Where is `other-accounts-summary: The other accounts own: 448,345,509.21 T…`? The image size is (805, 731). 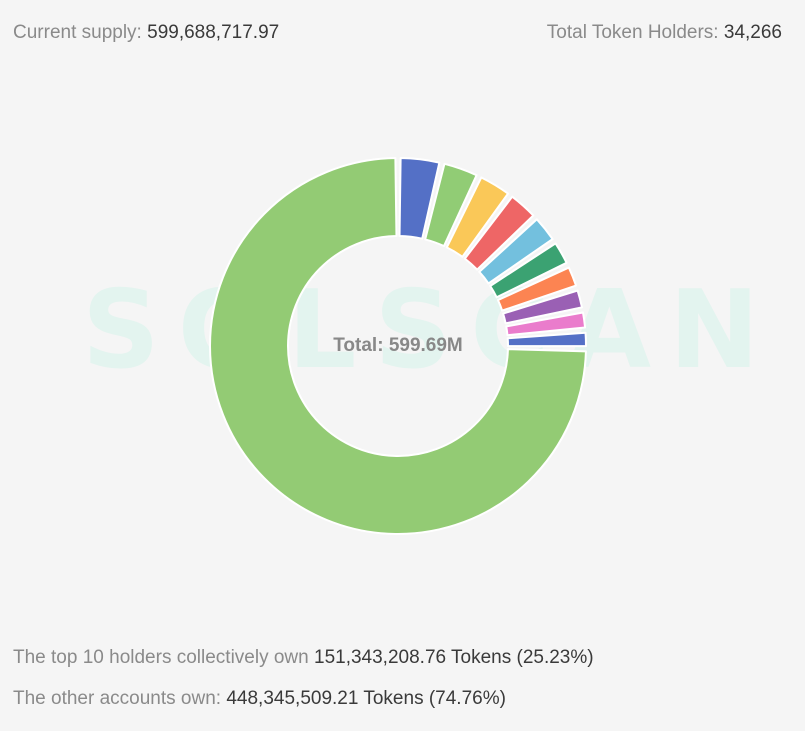 other-accounts-summary: The other accounts own: 448,345,509.21 T… is located at coordinates (259, 699).